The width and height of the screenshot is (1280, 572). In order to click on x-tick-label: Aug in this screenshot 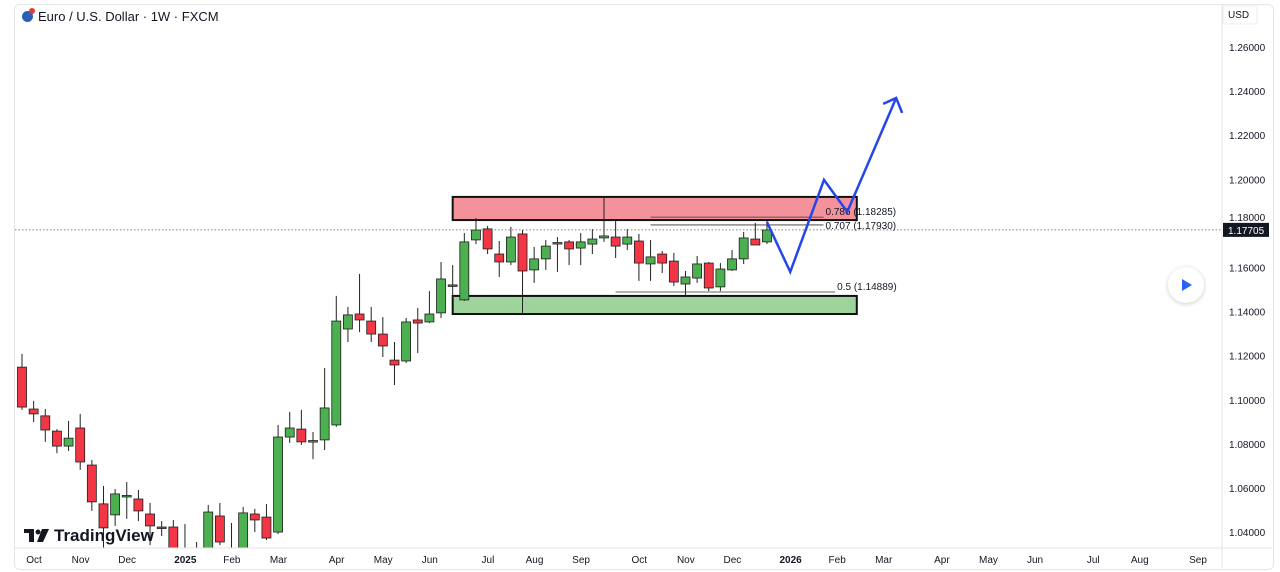, I will do `click(535, 560)`.